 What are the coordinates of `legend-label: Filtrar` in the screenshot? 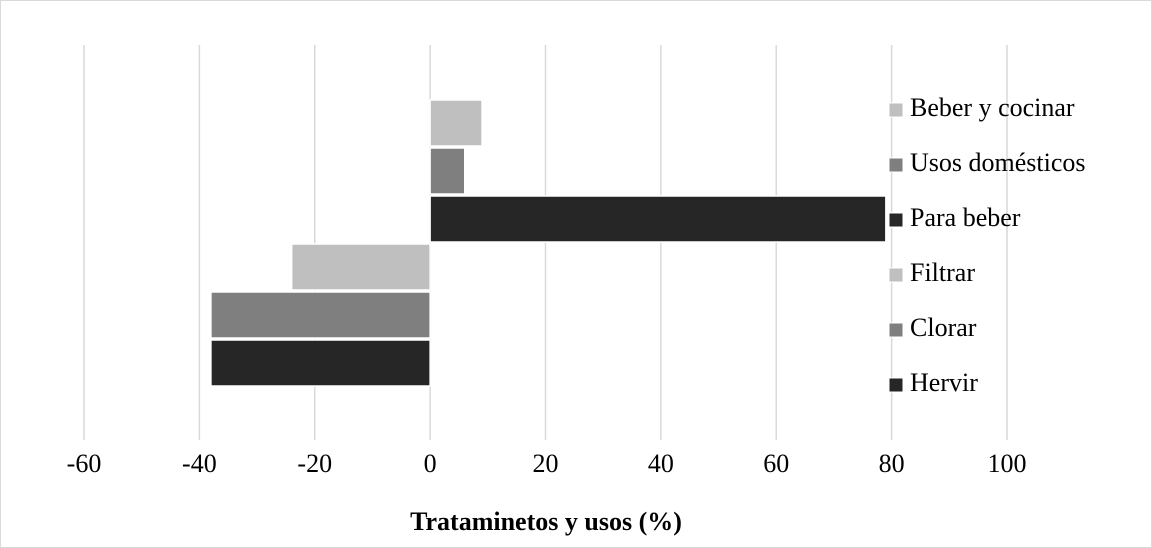 It's located at (942, 272).